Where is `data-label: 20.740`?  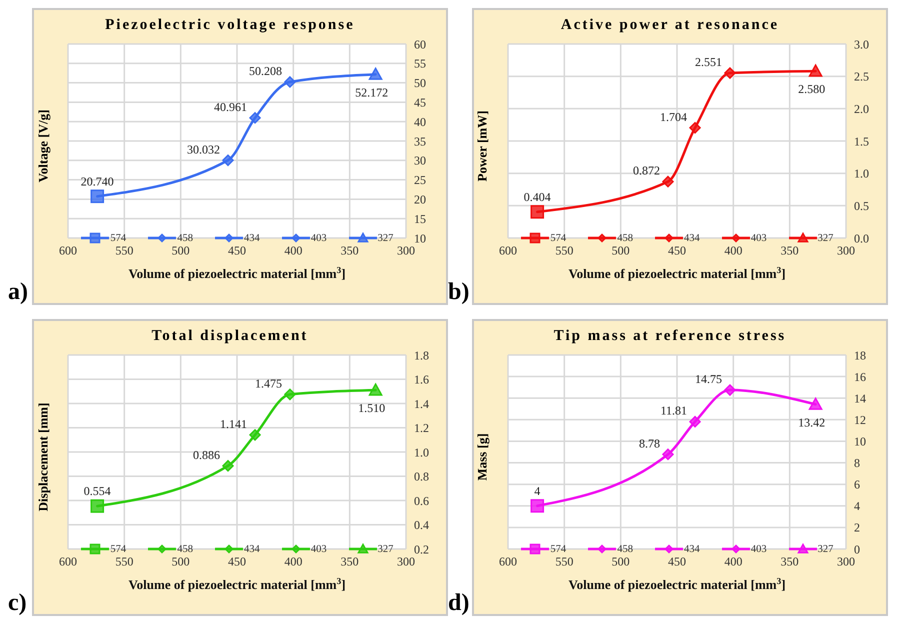 data-label: 20.740 is located at coordinates (97, 181).